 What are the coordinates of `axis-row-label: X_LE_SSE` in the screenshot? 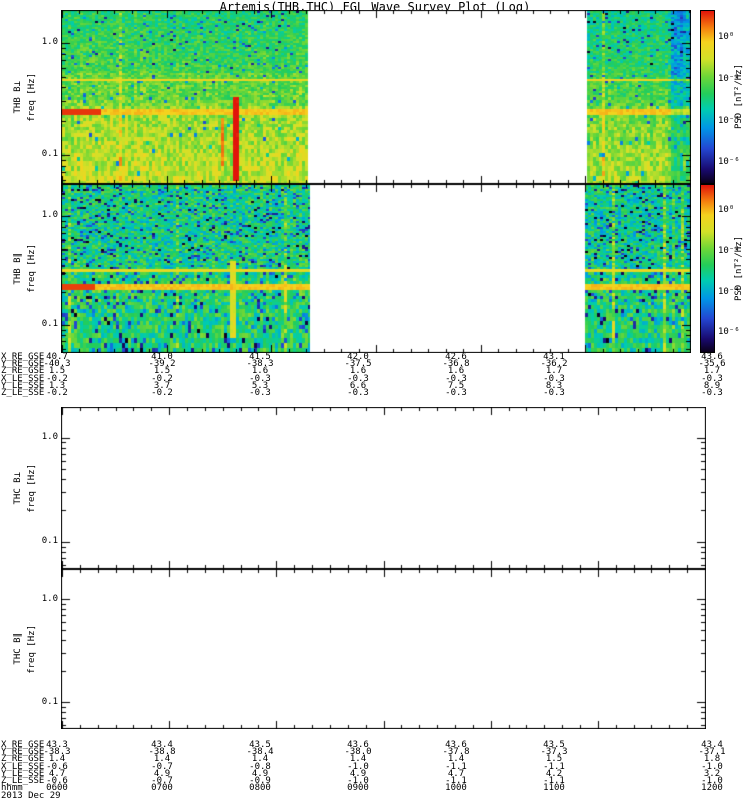 It's located at (23, 766).